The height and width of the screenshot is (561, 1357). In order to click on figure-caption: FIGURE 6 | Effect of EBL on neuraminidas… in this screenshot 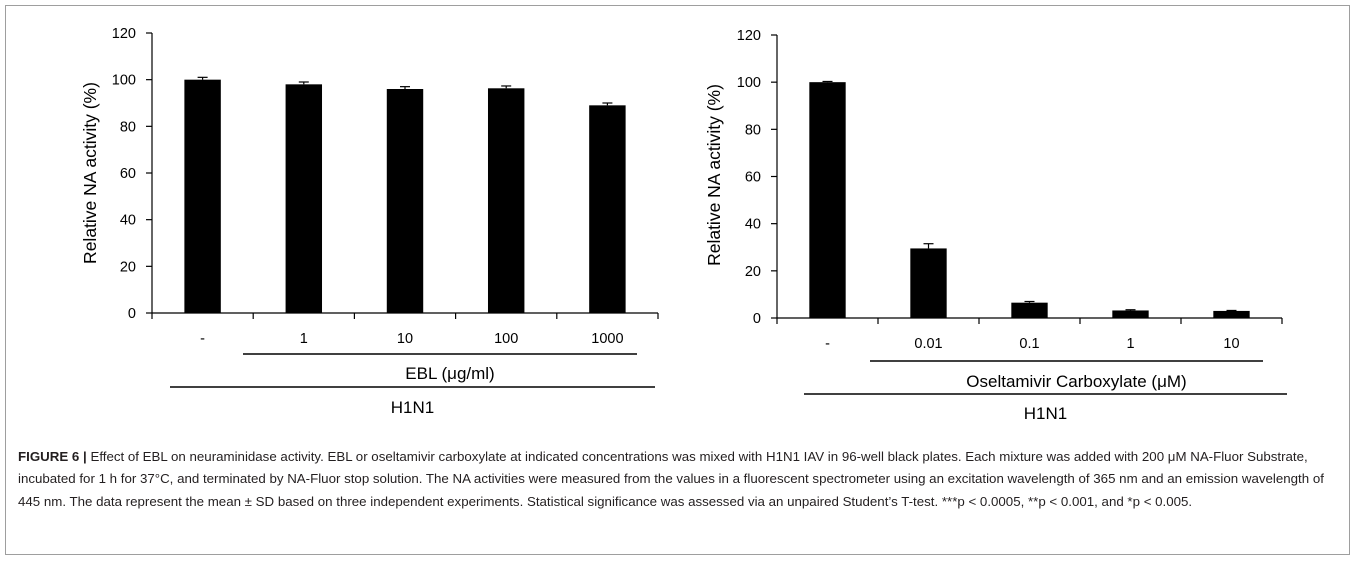, I will do `click(679, 479)`.